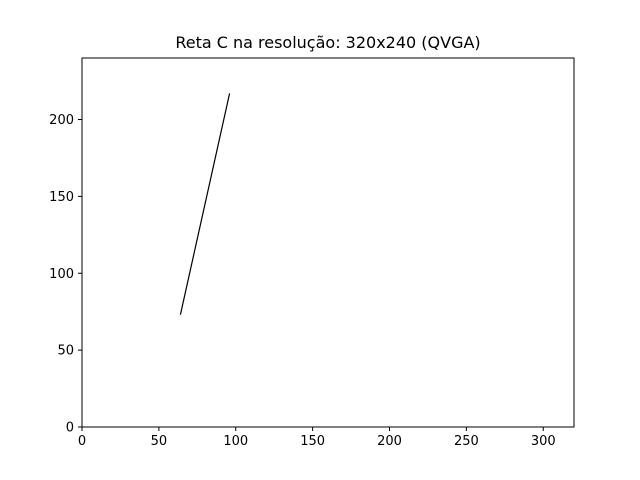  I want to click on y-tick-label-0: 0, so click(70, 428).